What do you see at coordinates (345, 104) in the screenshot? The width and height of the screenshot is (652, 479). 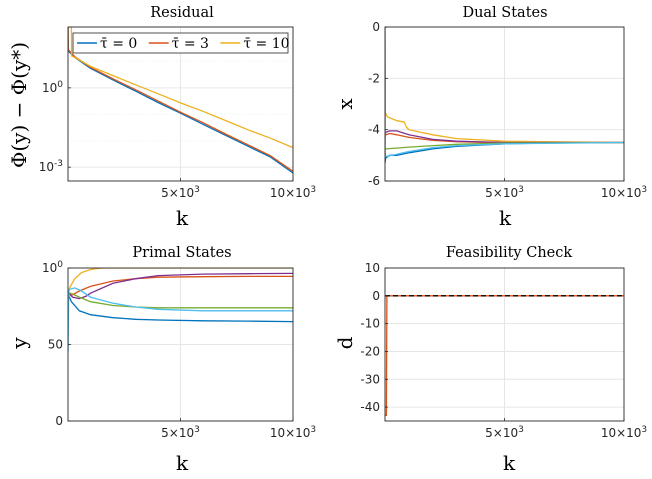 I see `ylabel-dual-states: x` at bounding box center [345, 104].